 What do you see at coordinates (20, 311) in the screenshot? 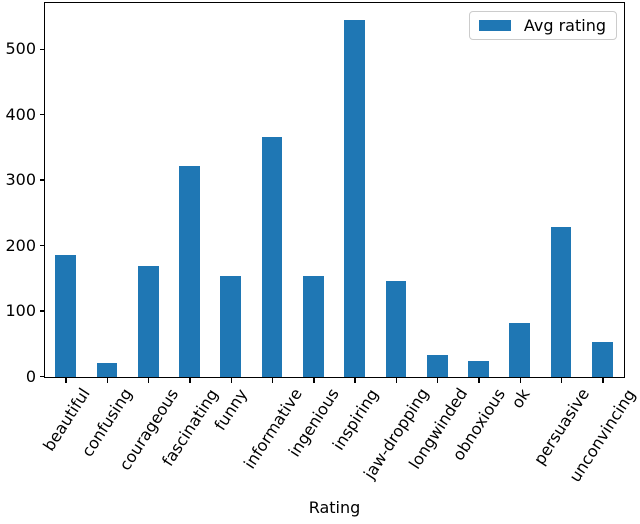
I see `y-tick-label-100: 100` at bounding box center [20, 311].